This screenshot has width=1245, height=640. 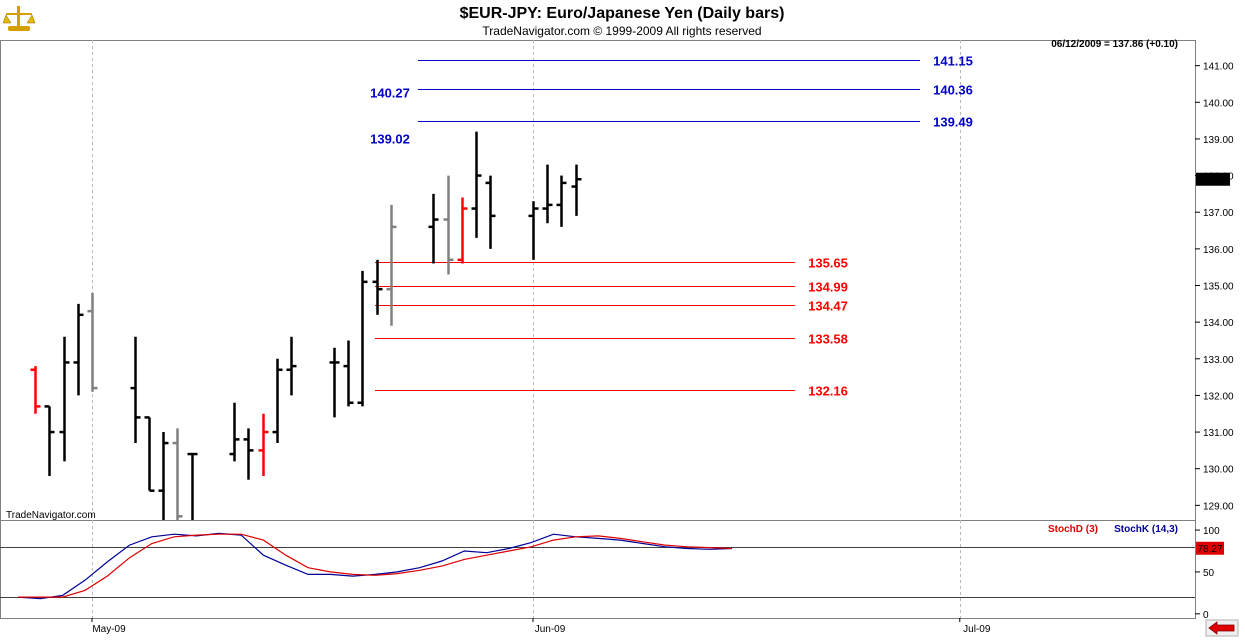 What do you see at coordinates (390, 93) in the screenshot?
I see `level-label: 140.27` at bounding box center [390, 93].